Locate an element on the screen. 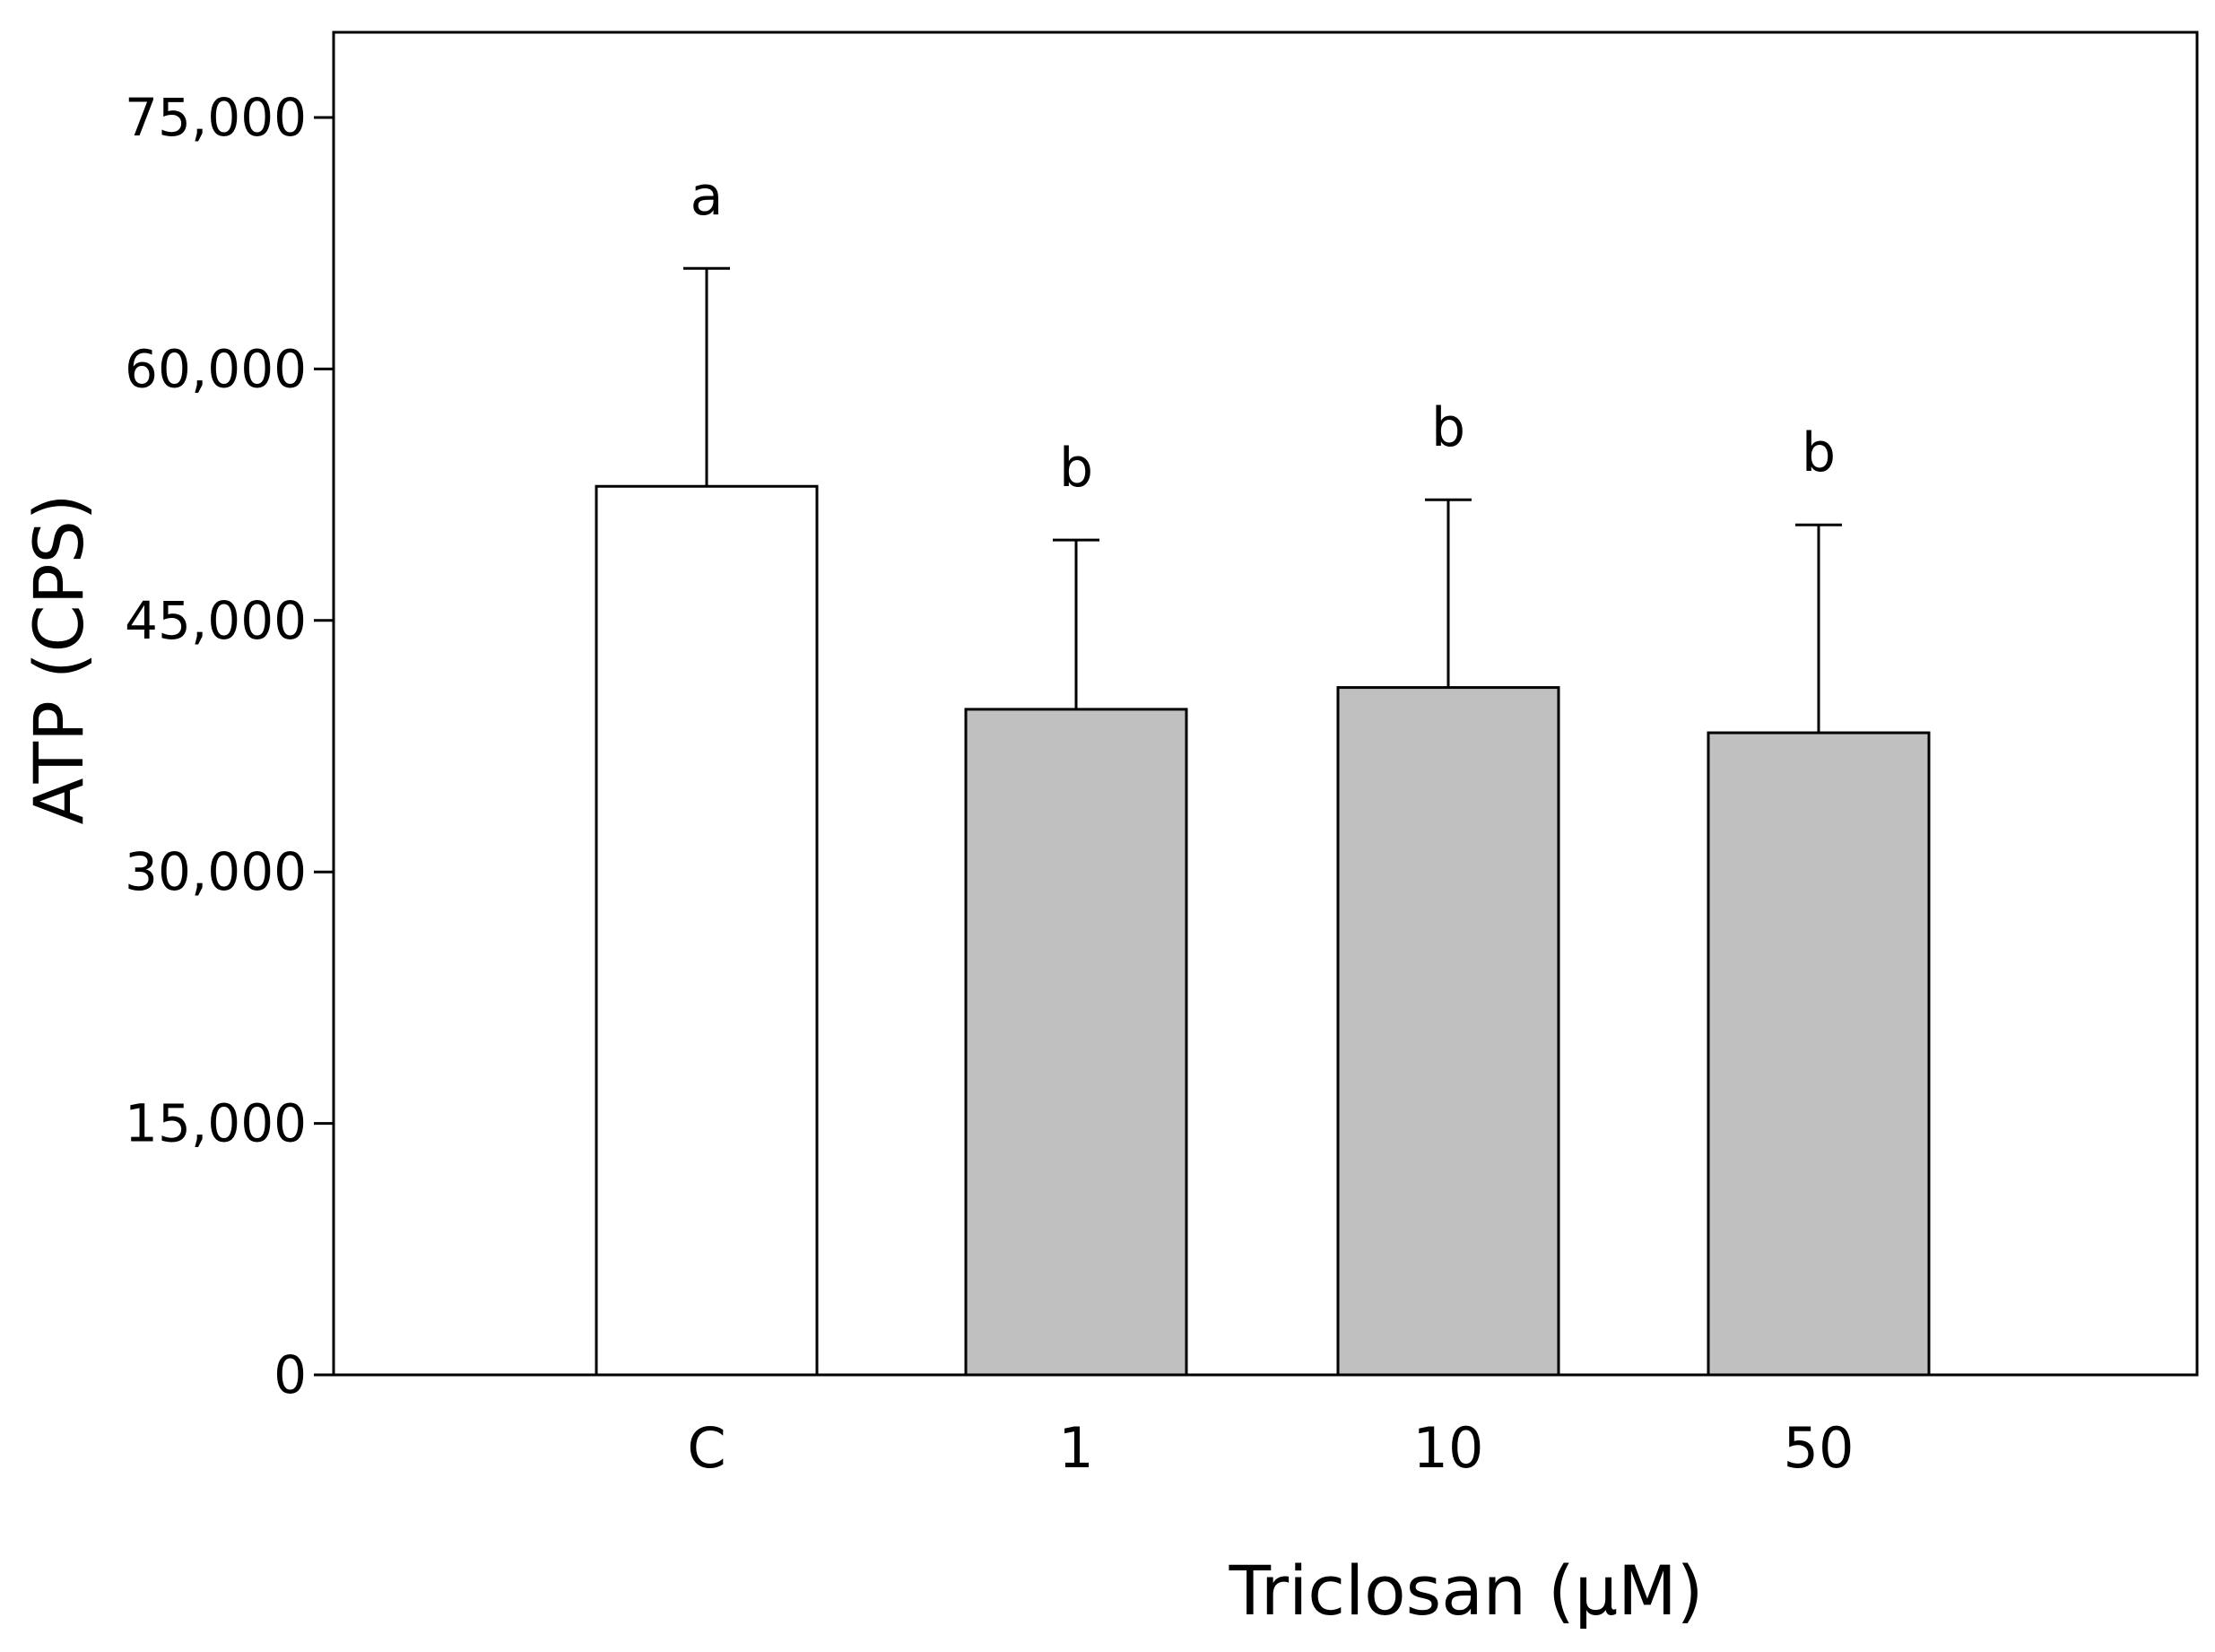 The height and width of the screenshot is (1652, 2215). x-tick-label-50: 50 is located at coordinates (1819, 1448).